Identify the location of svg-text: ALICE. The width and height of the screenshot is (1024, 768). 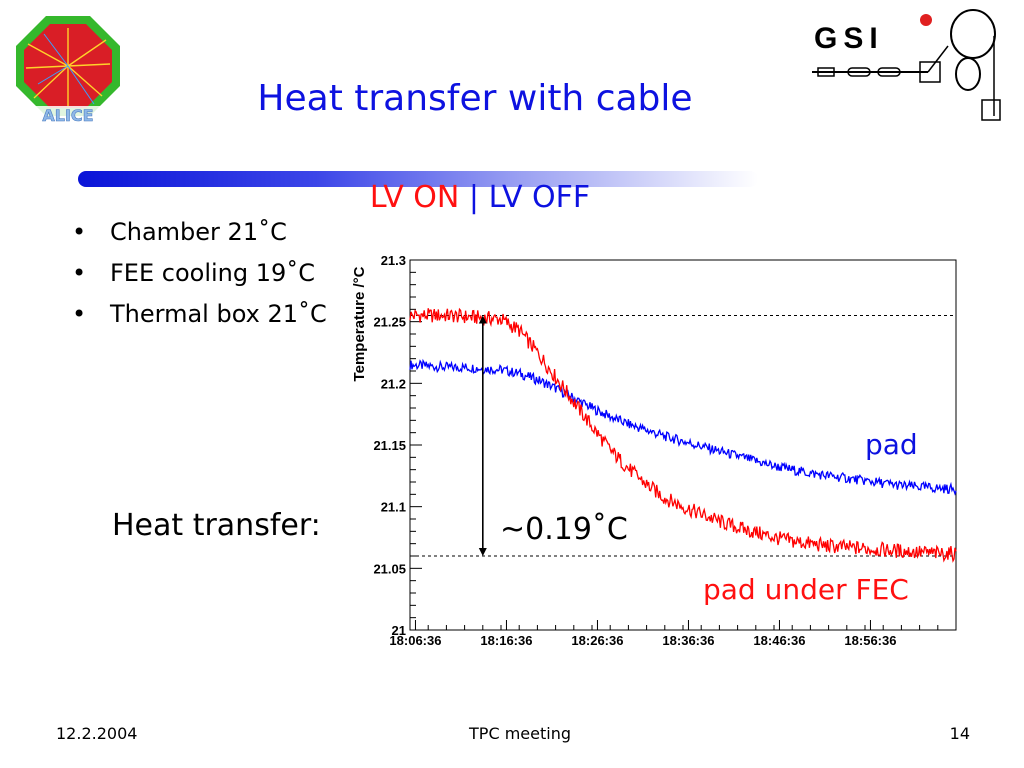
(67, 115).